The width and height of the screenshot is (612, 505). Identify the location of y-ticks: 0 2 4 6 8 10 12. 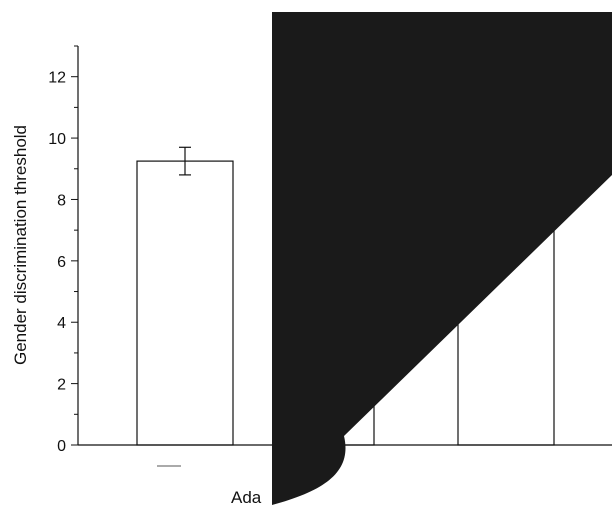
(63, 250).